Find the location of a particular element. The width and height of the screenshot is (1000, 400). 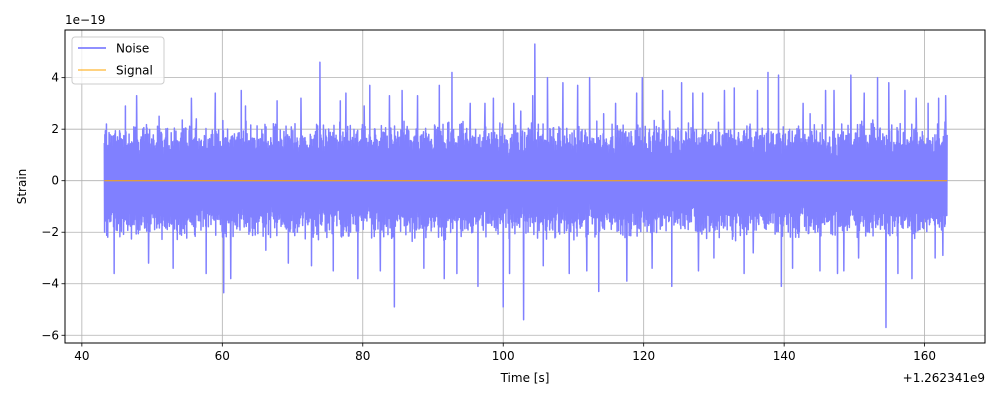

y-tick-label: −6 is located at coordinates (50, 335).